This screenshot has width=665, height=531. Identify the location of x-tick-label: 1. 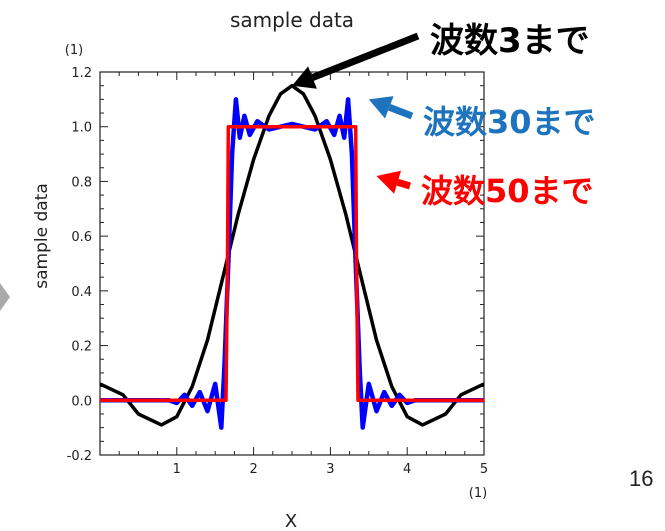
(177, 469).